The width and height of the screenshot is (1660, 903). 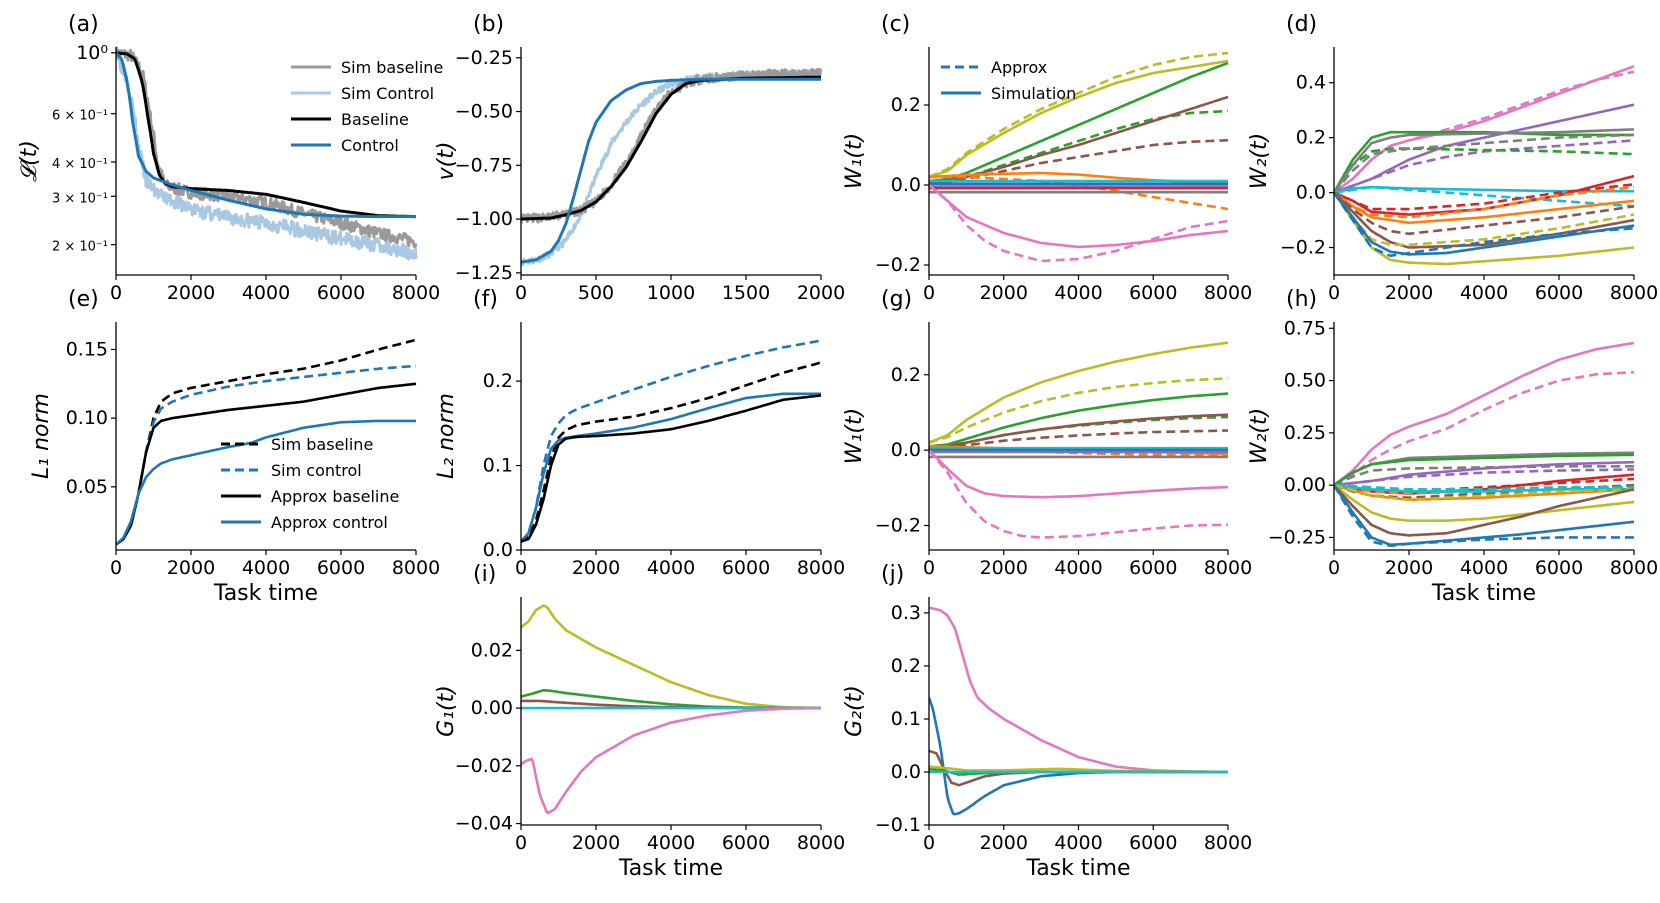 I want to click on panel-f: 0 2000 4000 6000 8000 0.2 0.1 0.0 (f) L₂ norm, so click(x=639, y=433).